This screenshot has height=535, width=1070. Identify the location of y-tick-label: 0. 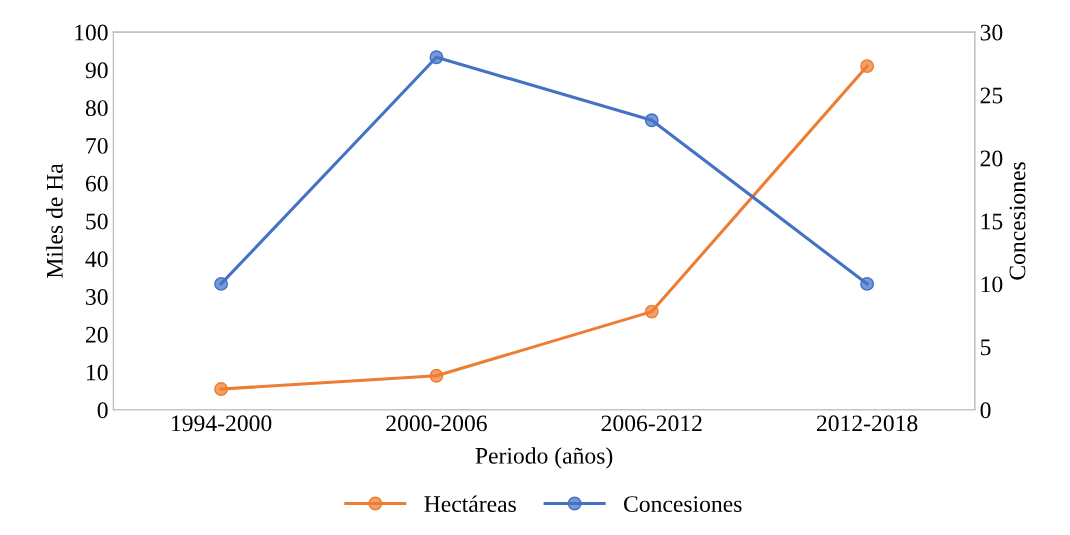
(102, 410).